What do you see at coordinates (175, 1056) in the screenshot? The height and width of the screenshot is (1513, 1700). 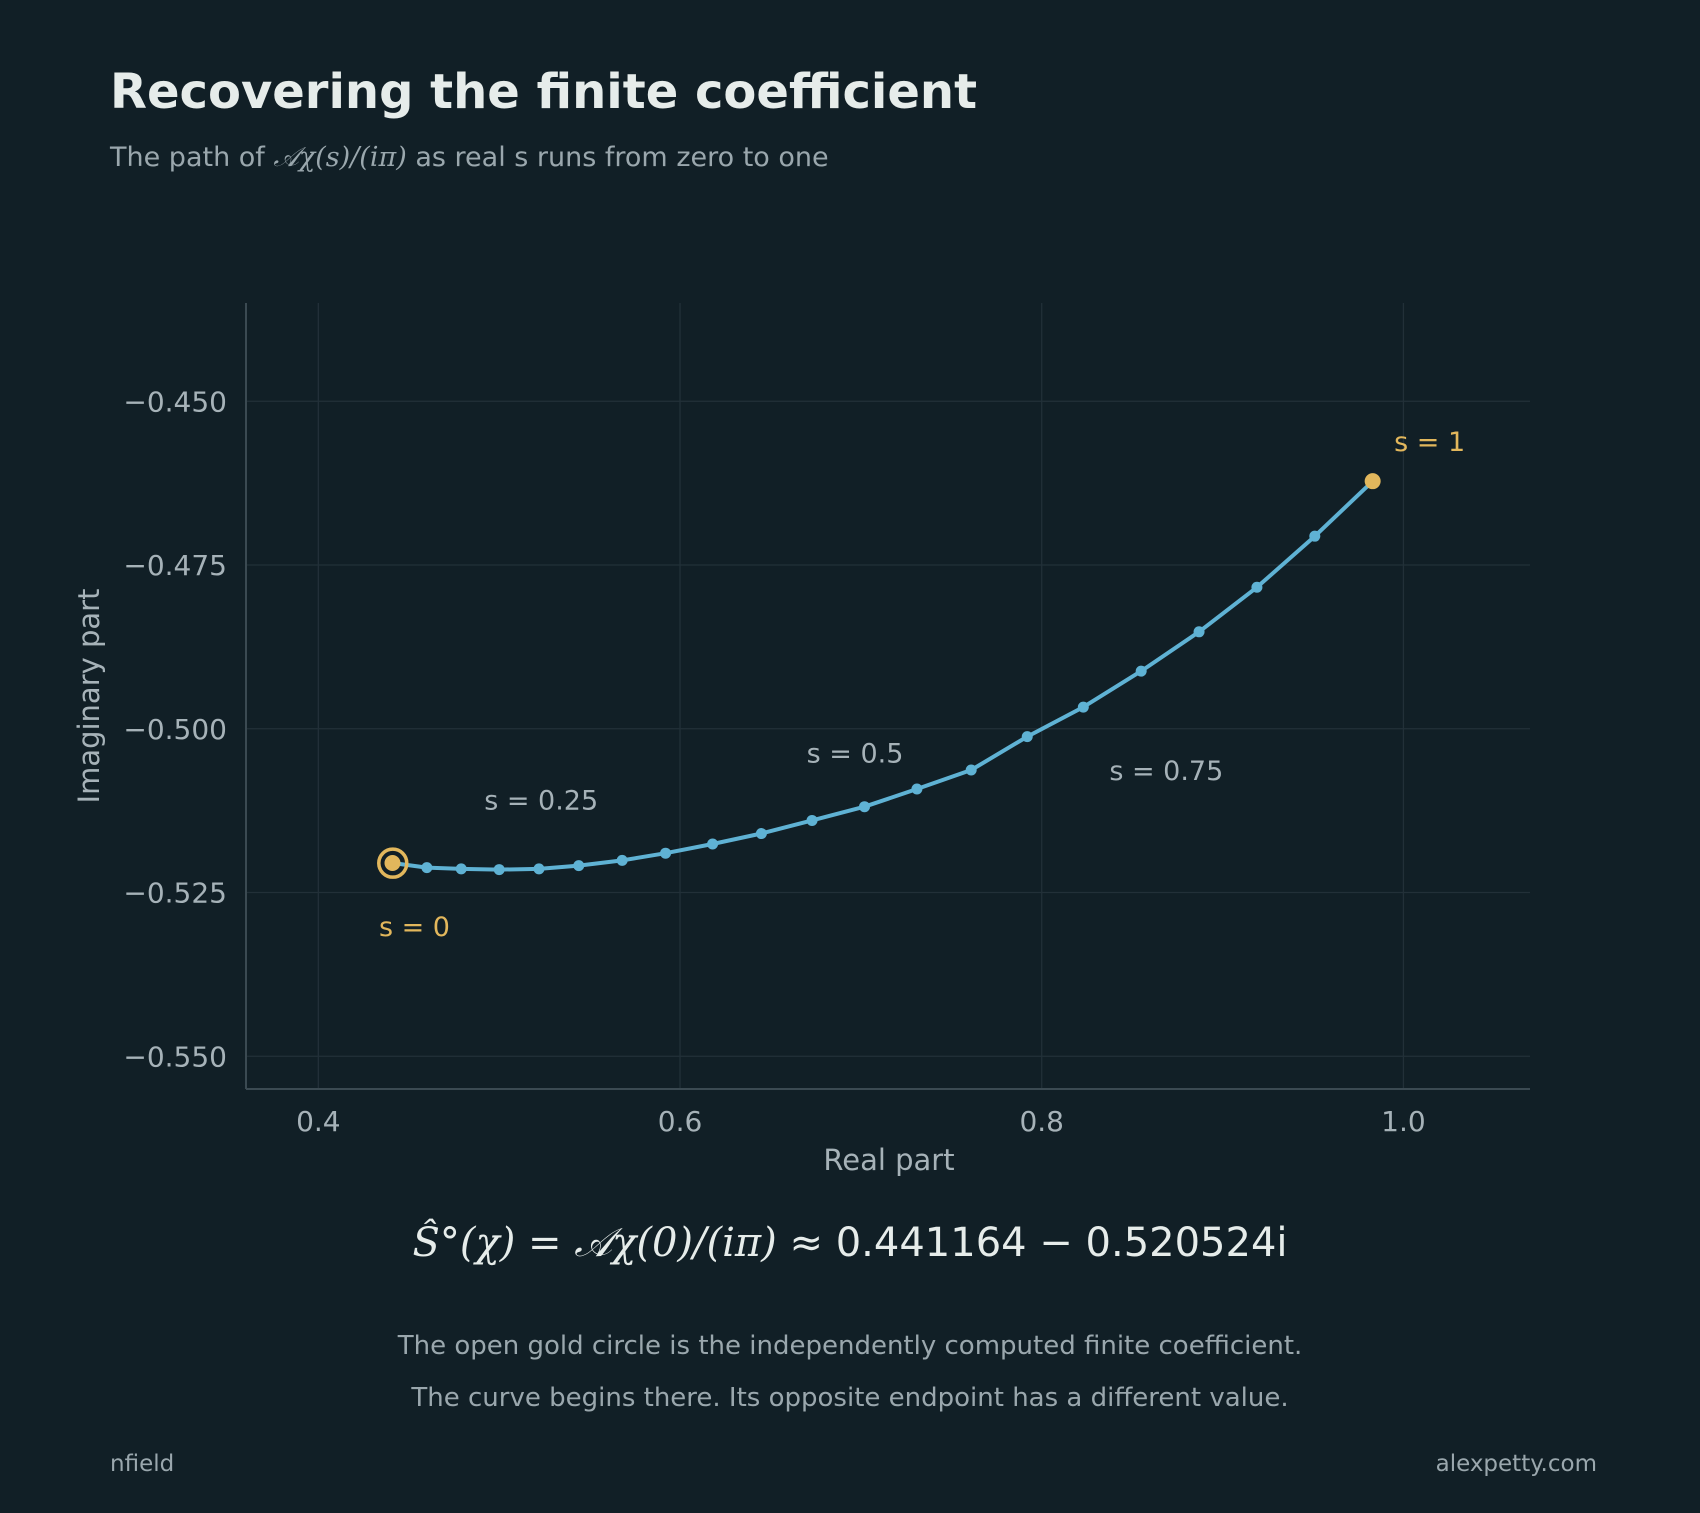 I see `y-tick-label: −0.550` at bounding box center [175, 1056].